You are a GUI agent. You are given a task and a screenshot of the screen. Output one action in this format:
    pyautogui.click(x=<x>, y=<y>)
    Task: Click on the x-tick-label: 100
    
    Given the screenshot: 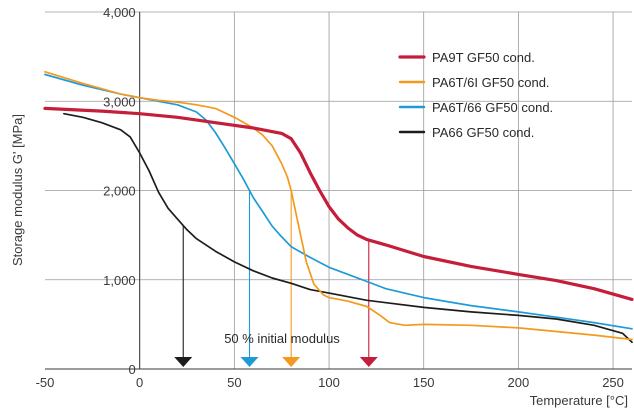 What is the action you would take?
    pyautogui.click(x=329, y=382)
    